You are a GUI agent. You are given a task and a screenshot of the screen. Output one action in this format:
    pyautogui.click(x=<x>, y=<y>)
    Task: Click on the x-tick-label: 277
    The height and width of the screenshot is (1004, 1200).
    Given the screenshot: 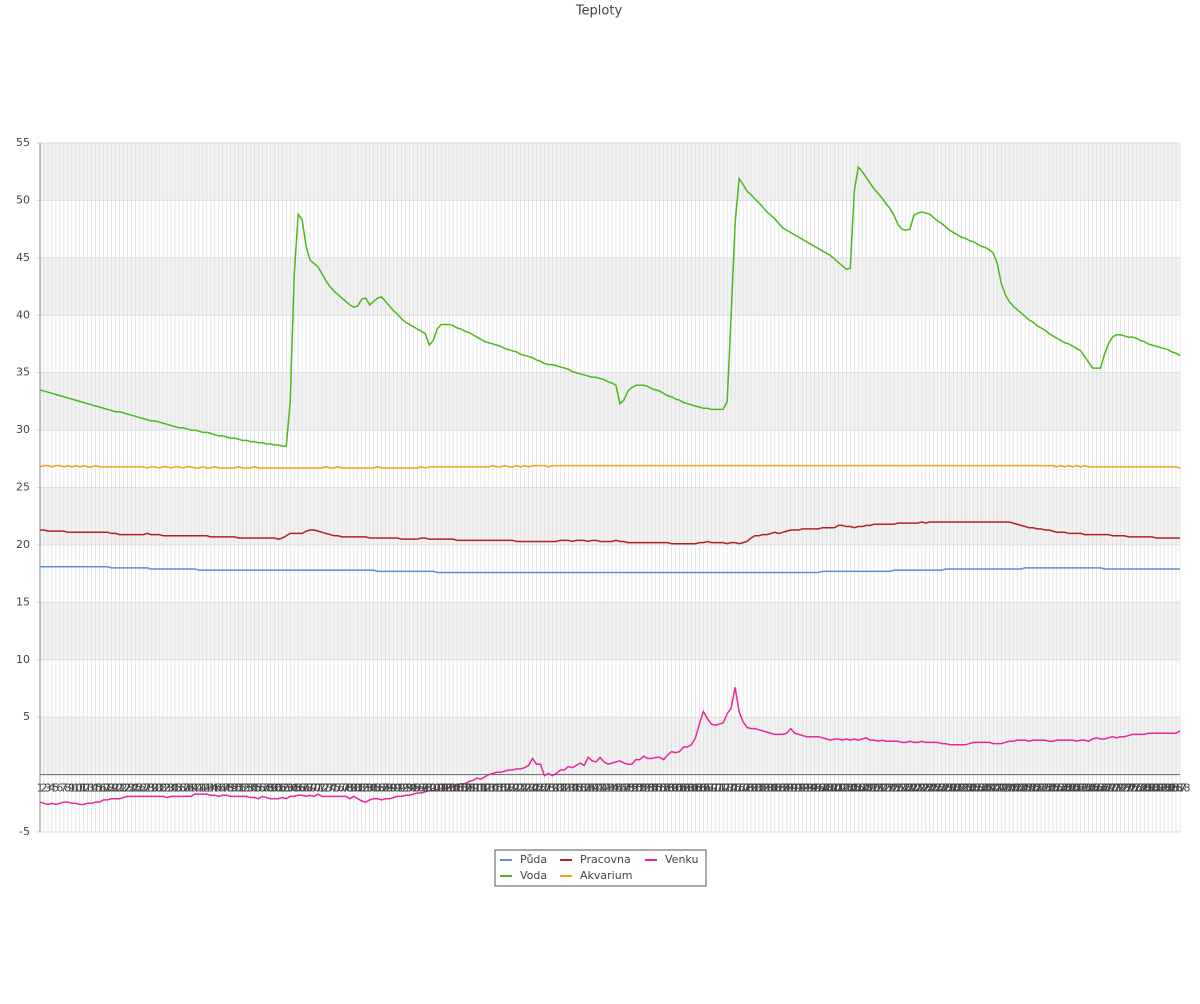 What is the action you would take?
    pyautogui.click(x=1136, y=788)
    